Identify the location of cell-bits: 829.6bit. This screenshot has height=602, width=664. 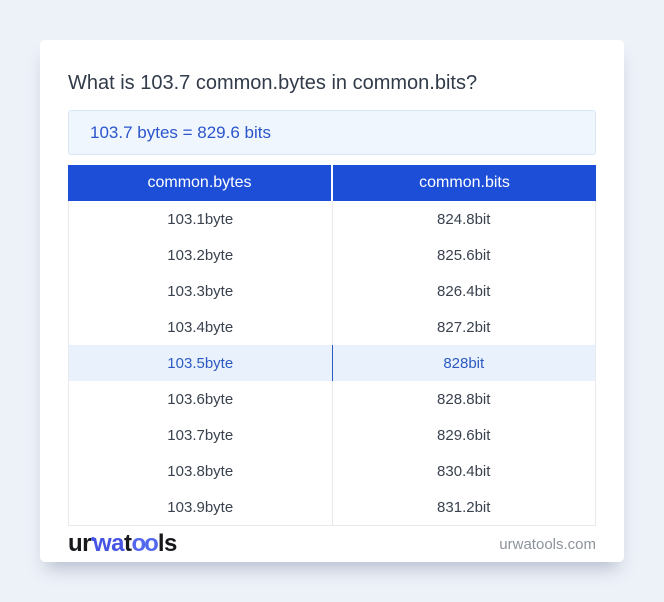
(463, 435).